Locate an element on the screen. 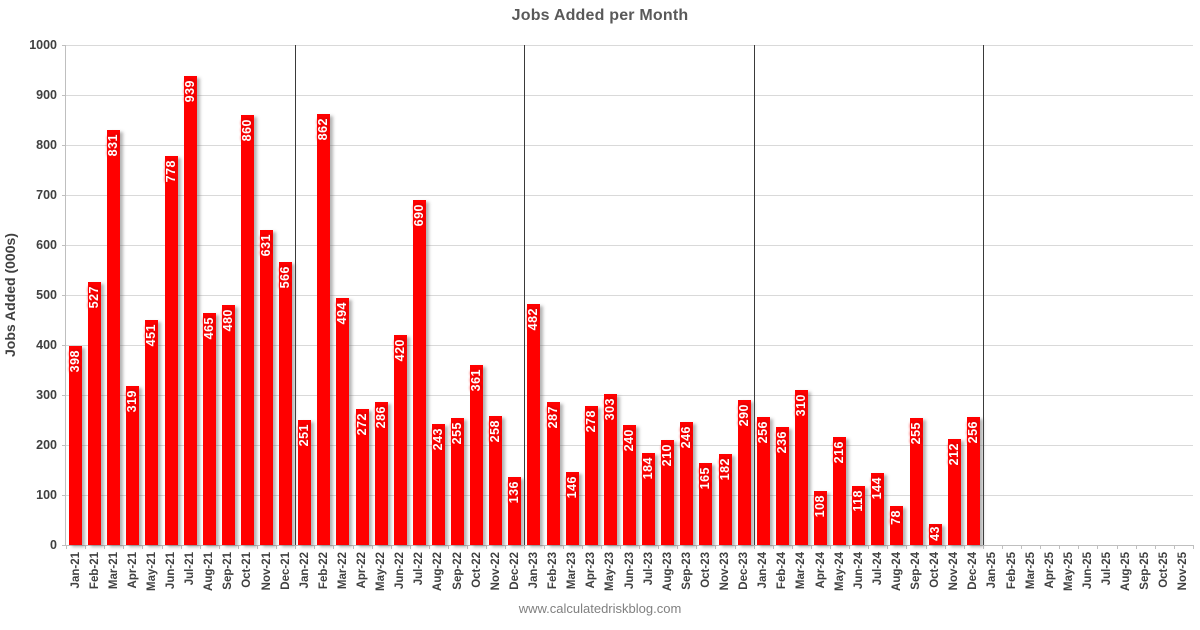  x-axis-label: Apr-23 is located at coordinates (591, 570).